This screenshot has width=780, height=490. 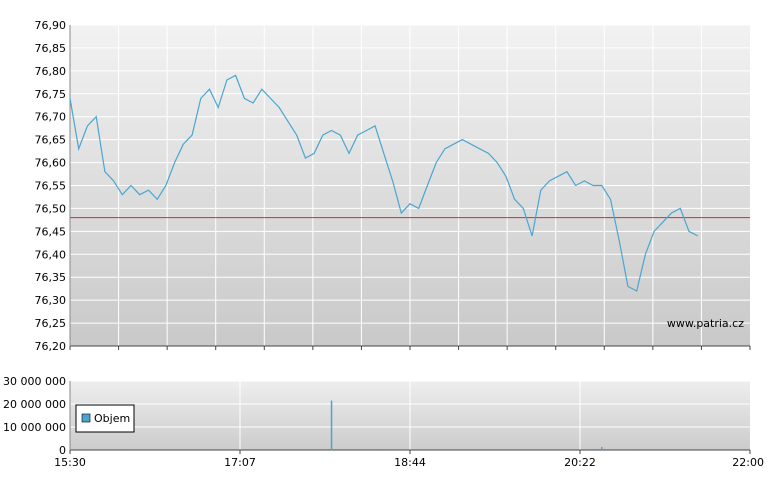 I want to click on volume-y-tick-label: 20 000 000, so click(x=34, y=404).